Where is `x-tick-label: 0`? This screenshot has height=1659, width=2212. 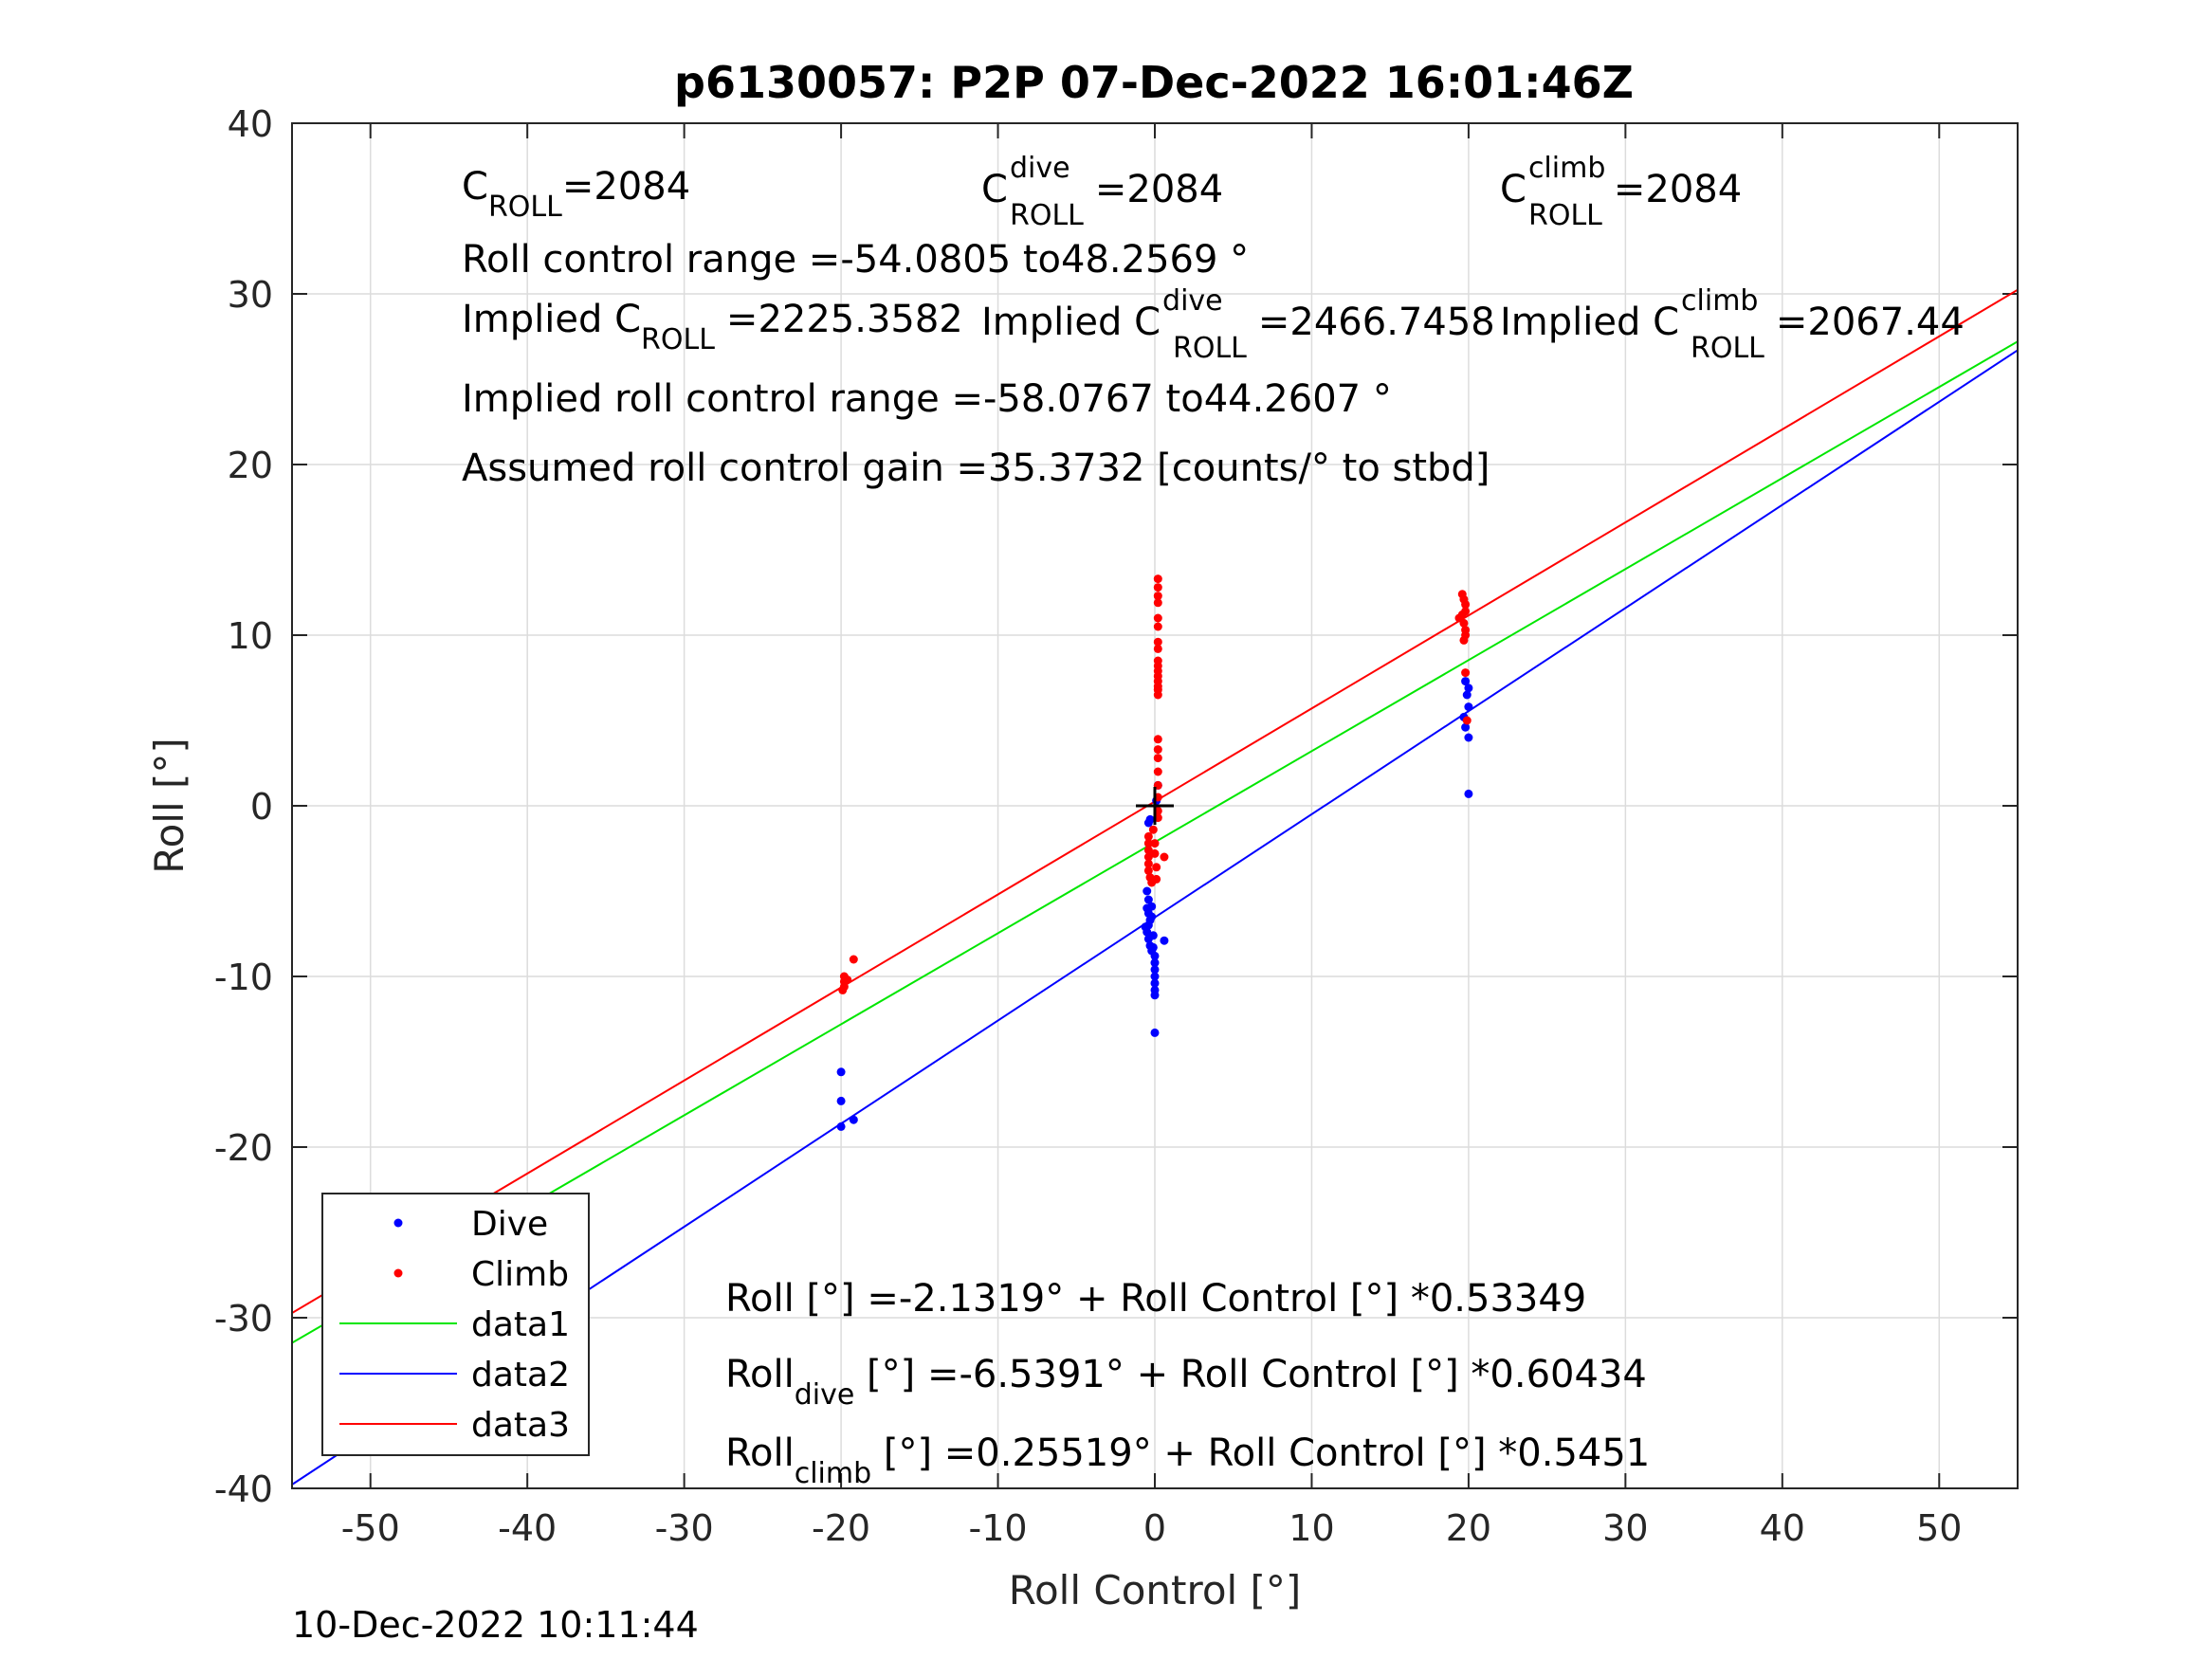
x-tick-label: 0 is located at coordinates (1154, 1528).